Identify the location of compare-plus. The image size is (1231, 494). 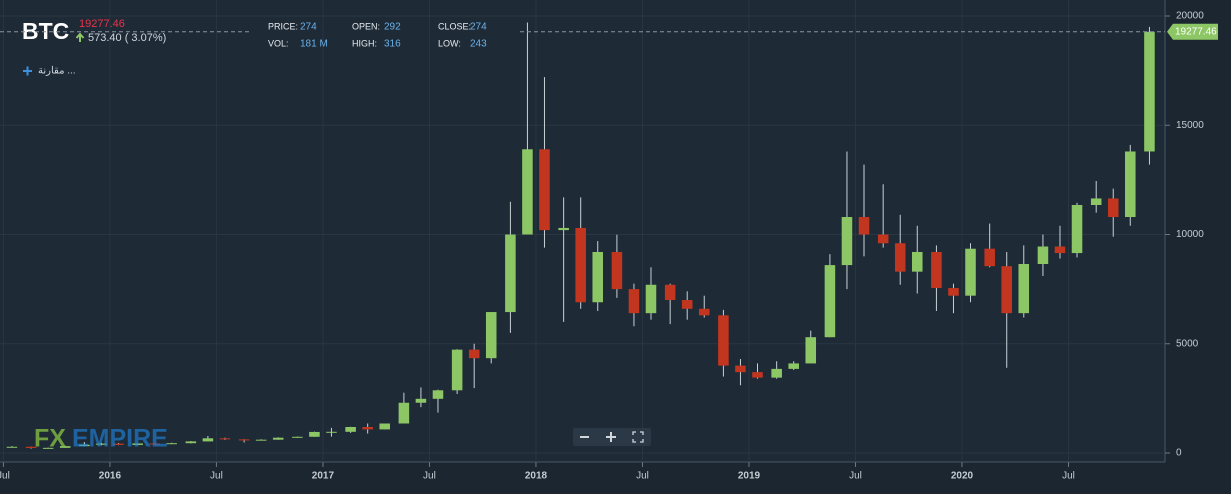
(27, 71).